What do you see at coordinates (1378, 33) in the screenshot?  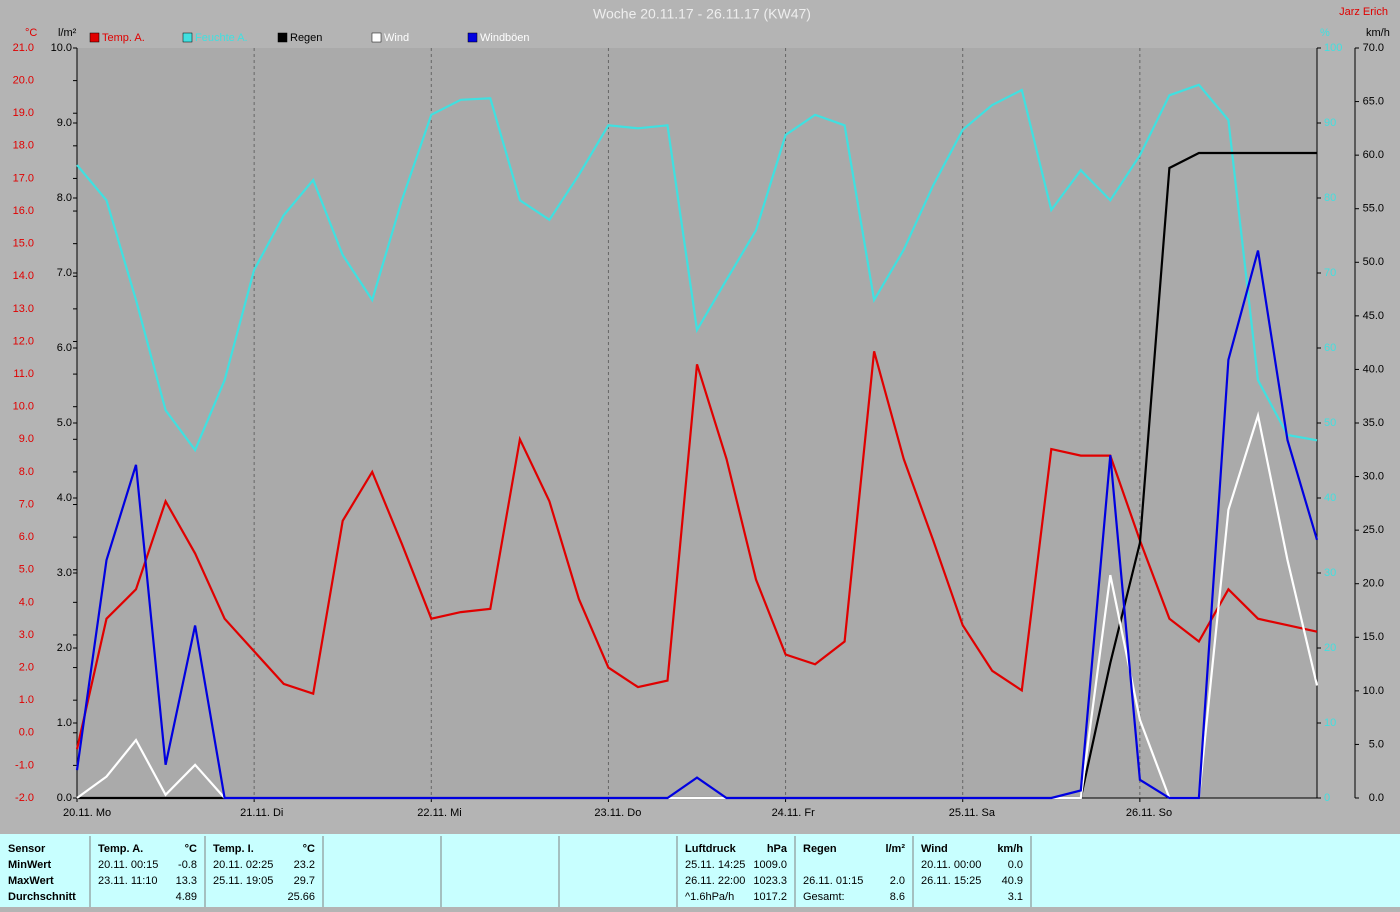 I see `axis-unit: km/h` at bounding box center [1378, 33].